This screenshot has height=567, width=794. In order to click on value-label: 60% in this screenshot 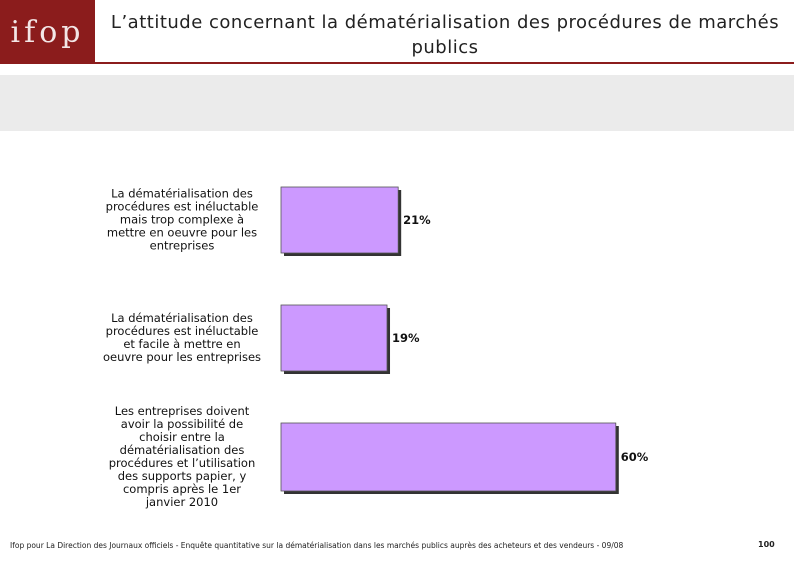, I will do `click(634, 457)`.